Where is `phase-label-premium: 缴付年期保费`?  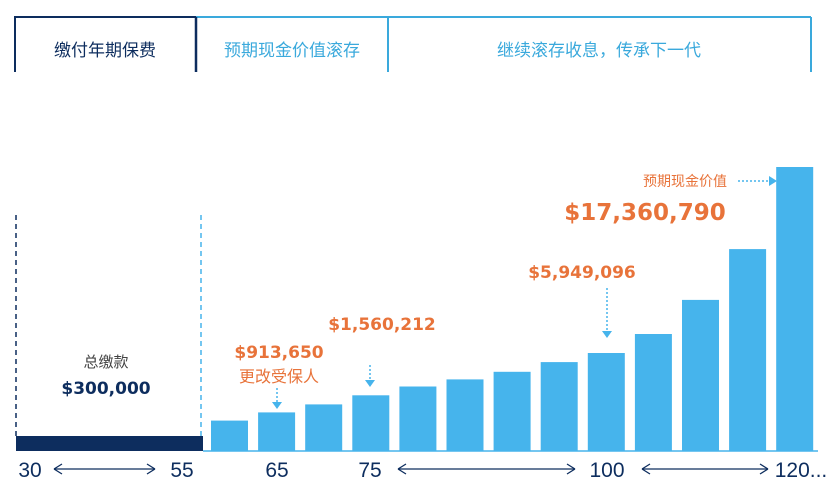 phase-label-premium: 缴付年期保费 is located at coordinates (105, 51).